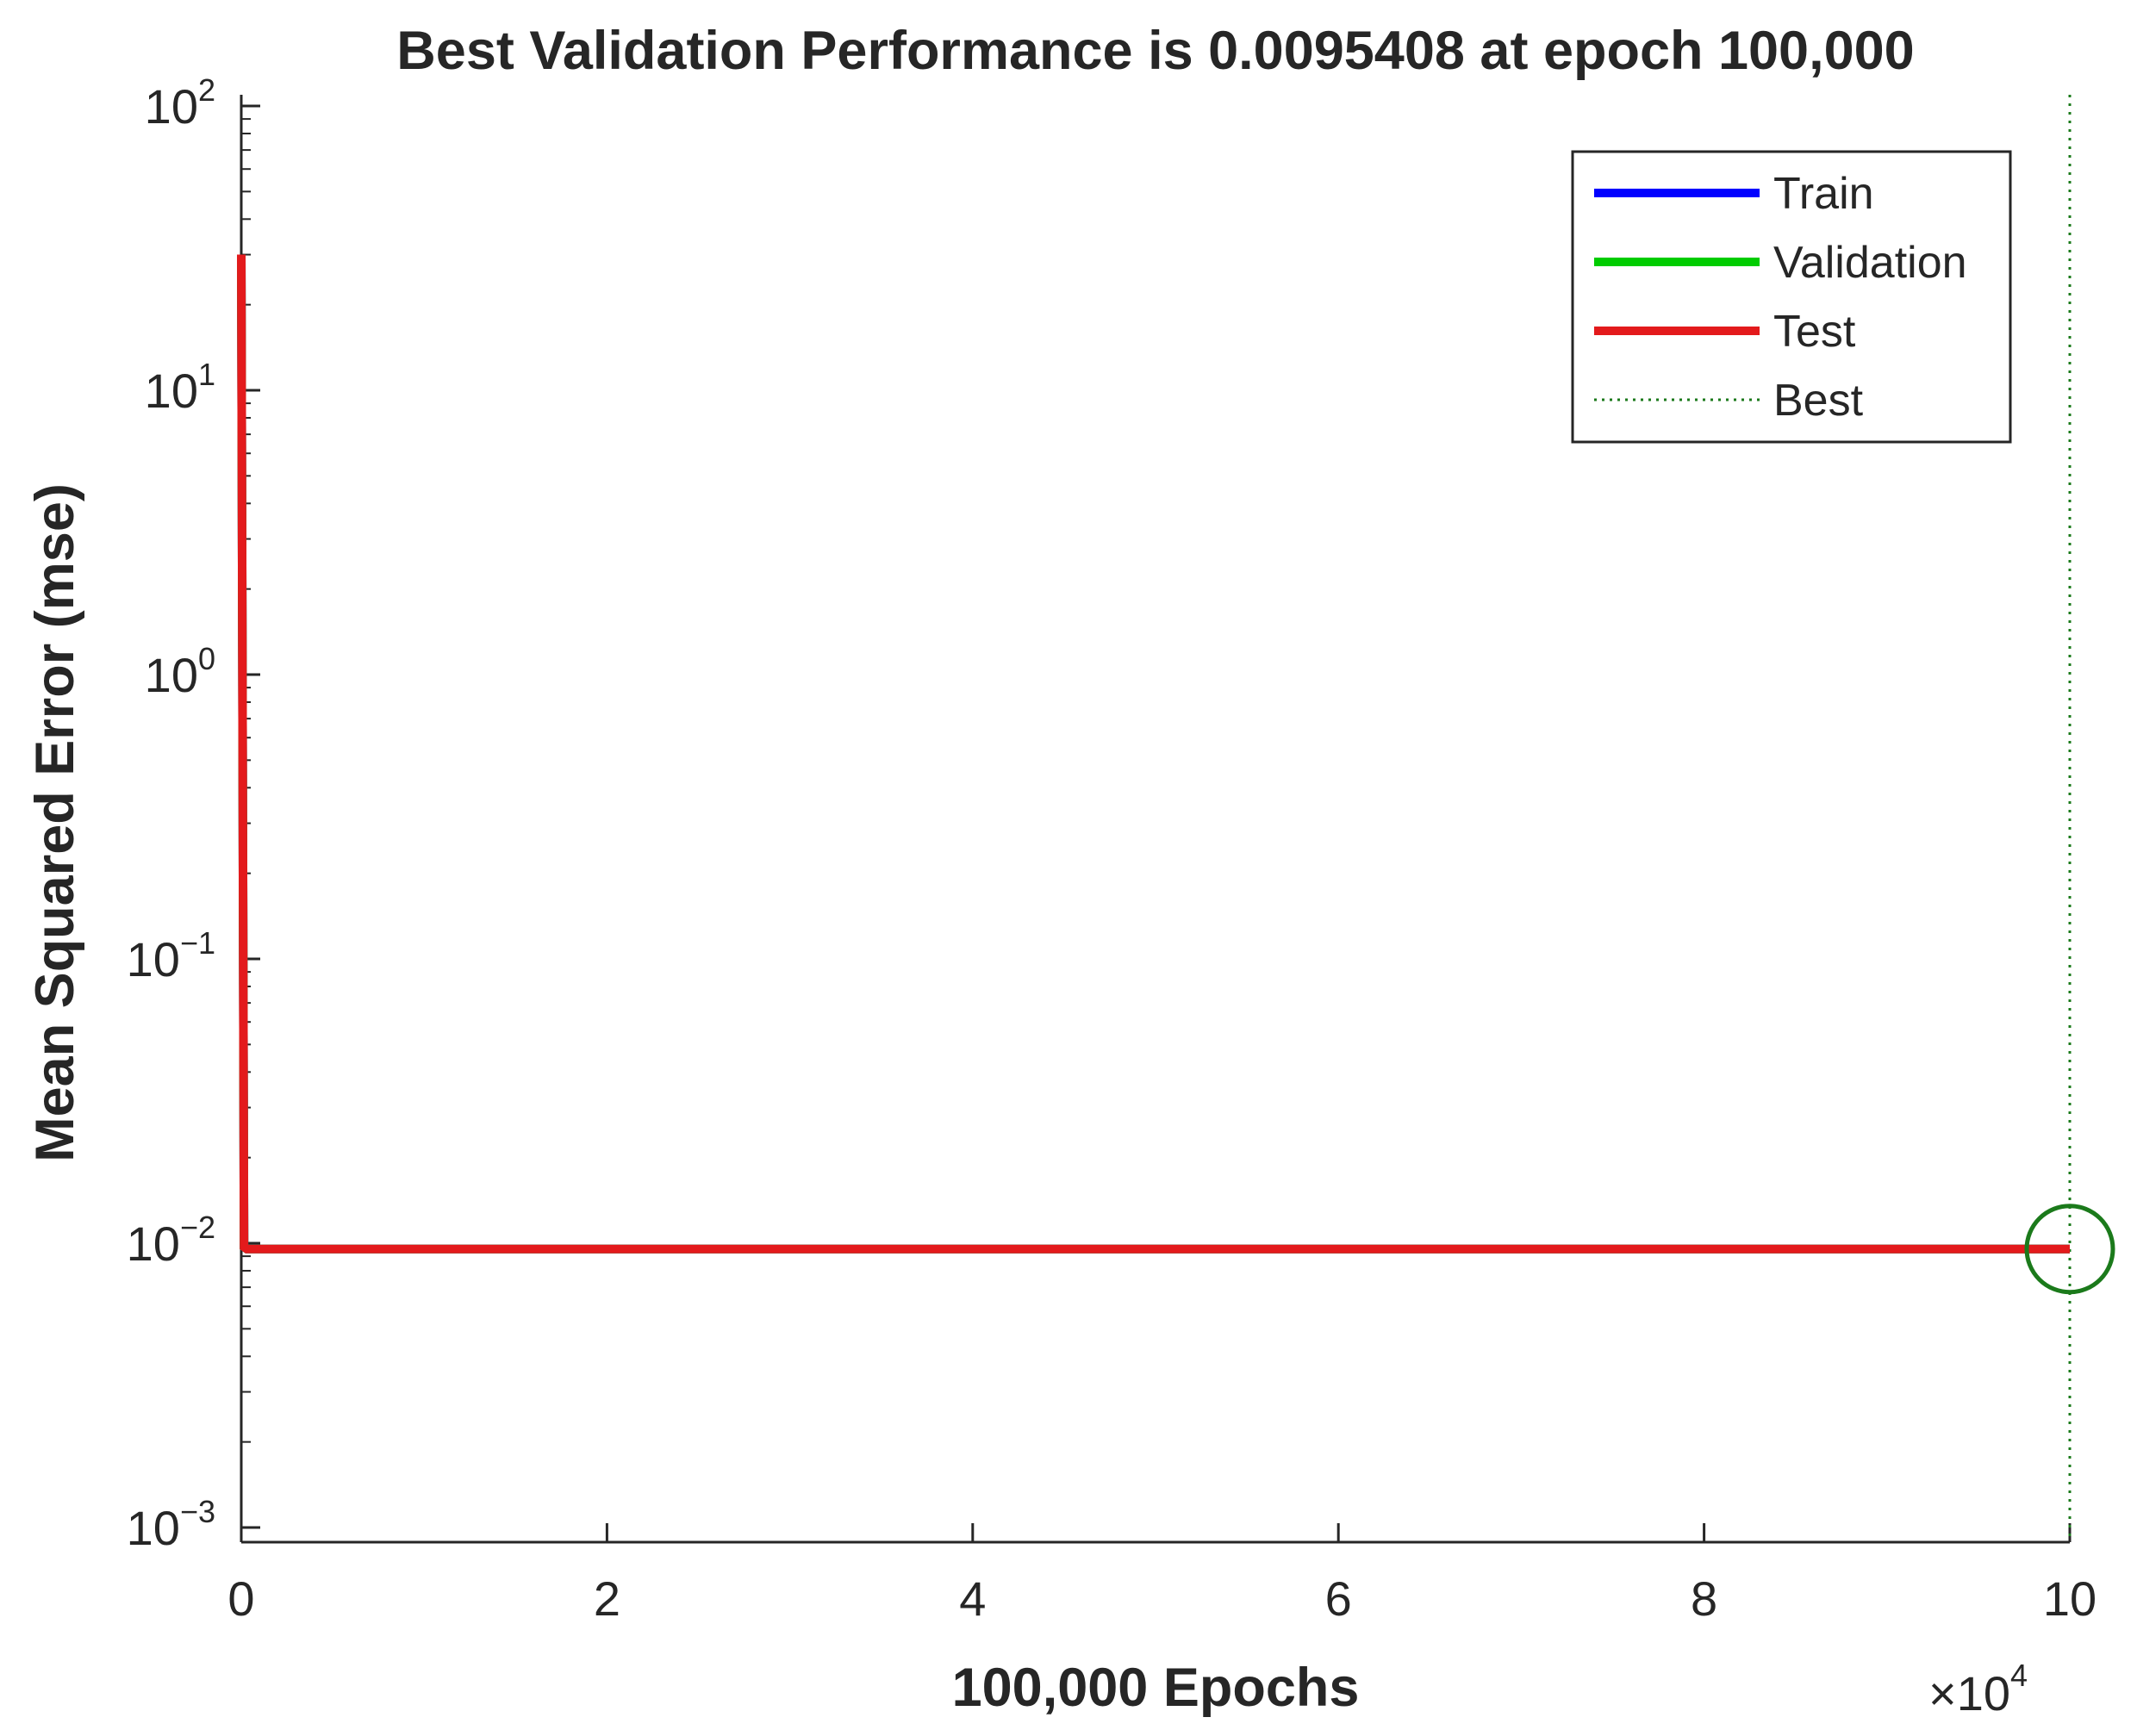  I want to click on x-tick-label: 10, so click(2070, 1599).